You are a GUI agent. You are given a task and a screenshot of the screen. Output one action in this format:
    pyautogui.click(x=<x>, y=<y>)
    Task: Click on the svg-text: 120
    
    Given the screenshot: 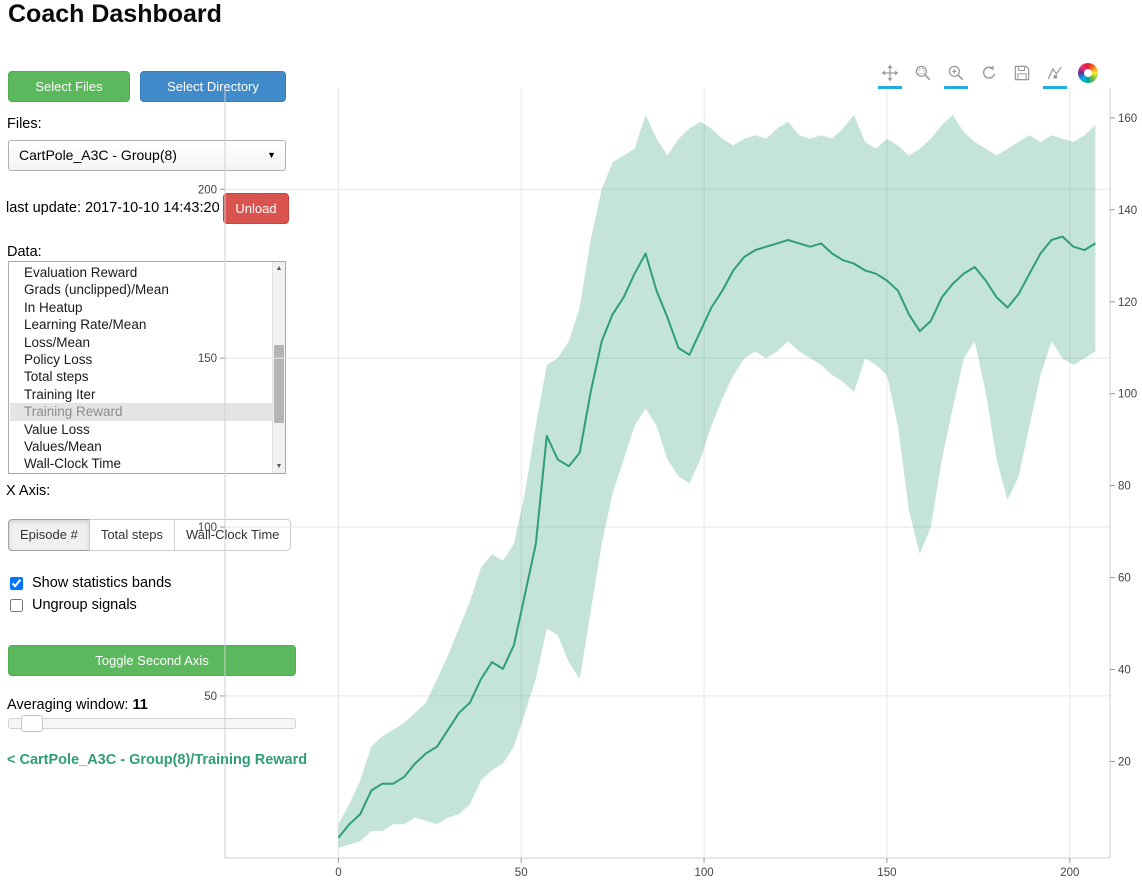 What is the action you would take?
    pyautogui.click(x=1127, y=303)
    